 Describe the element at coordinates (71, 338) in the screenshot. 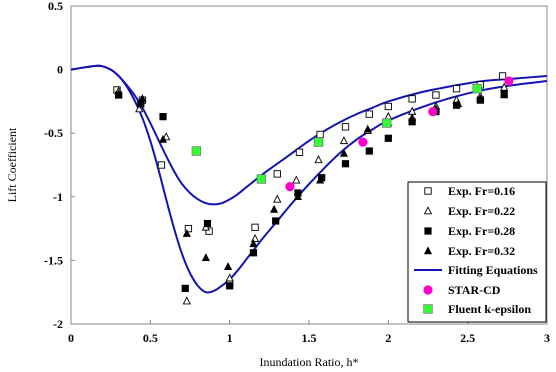

I see `x-tick-label: 0` at that location.